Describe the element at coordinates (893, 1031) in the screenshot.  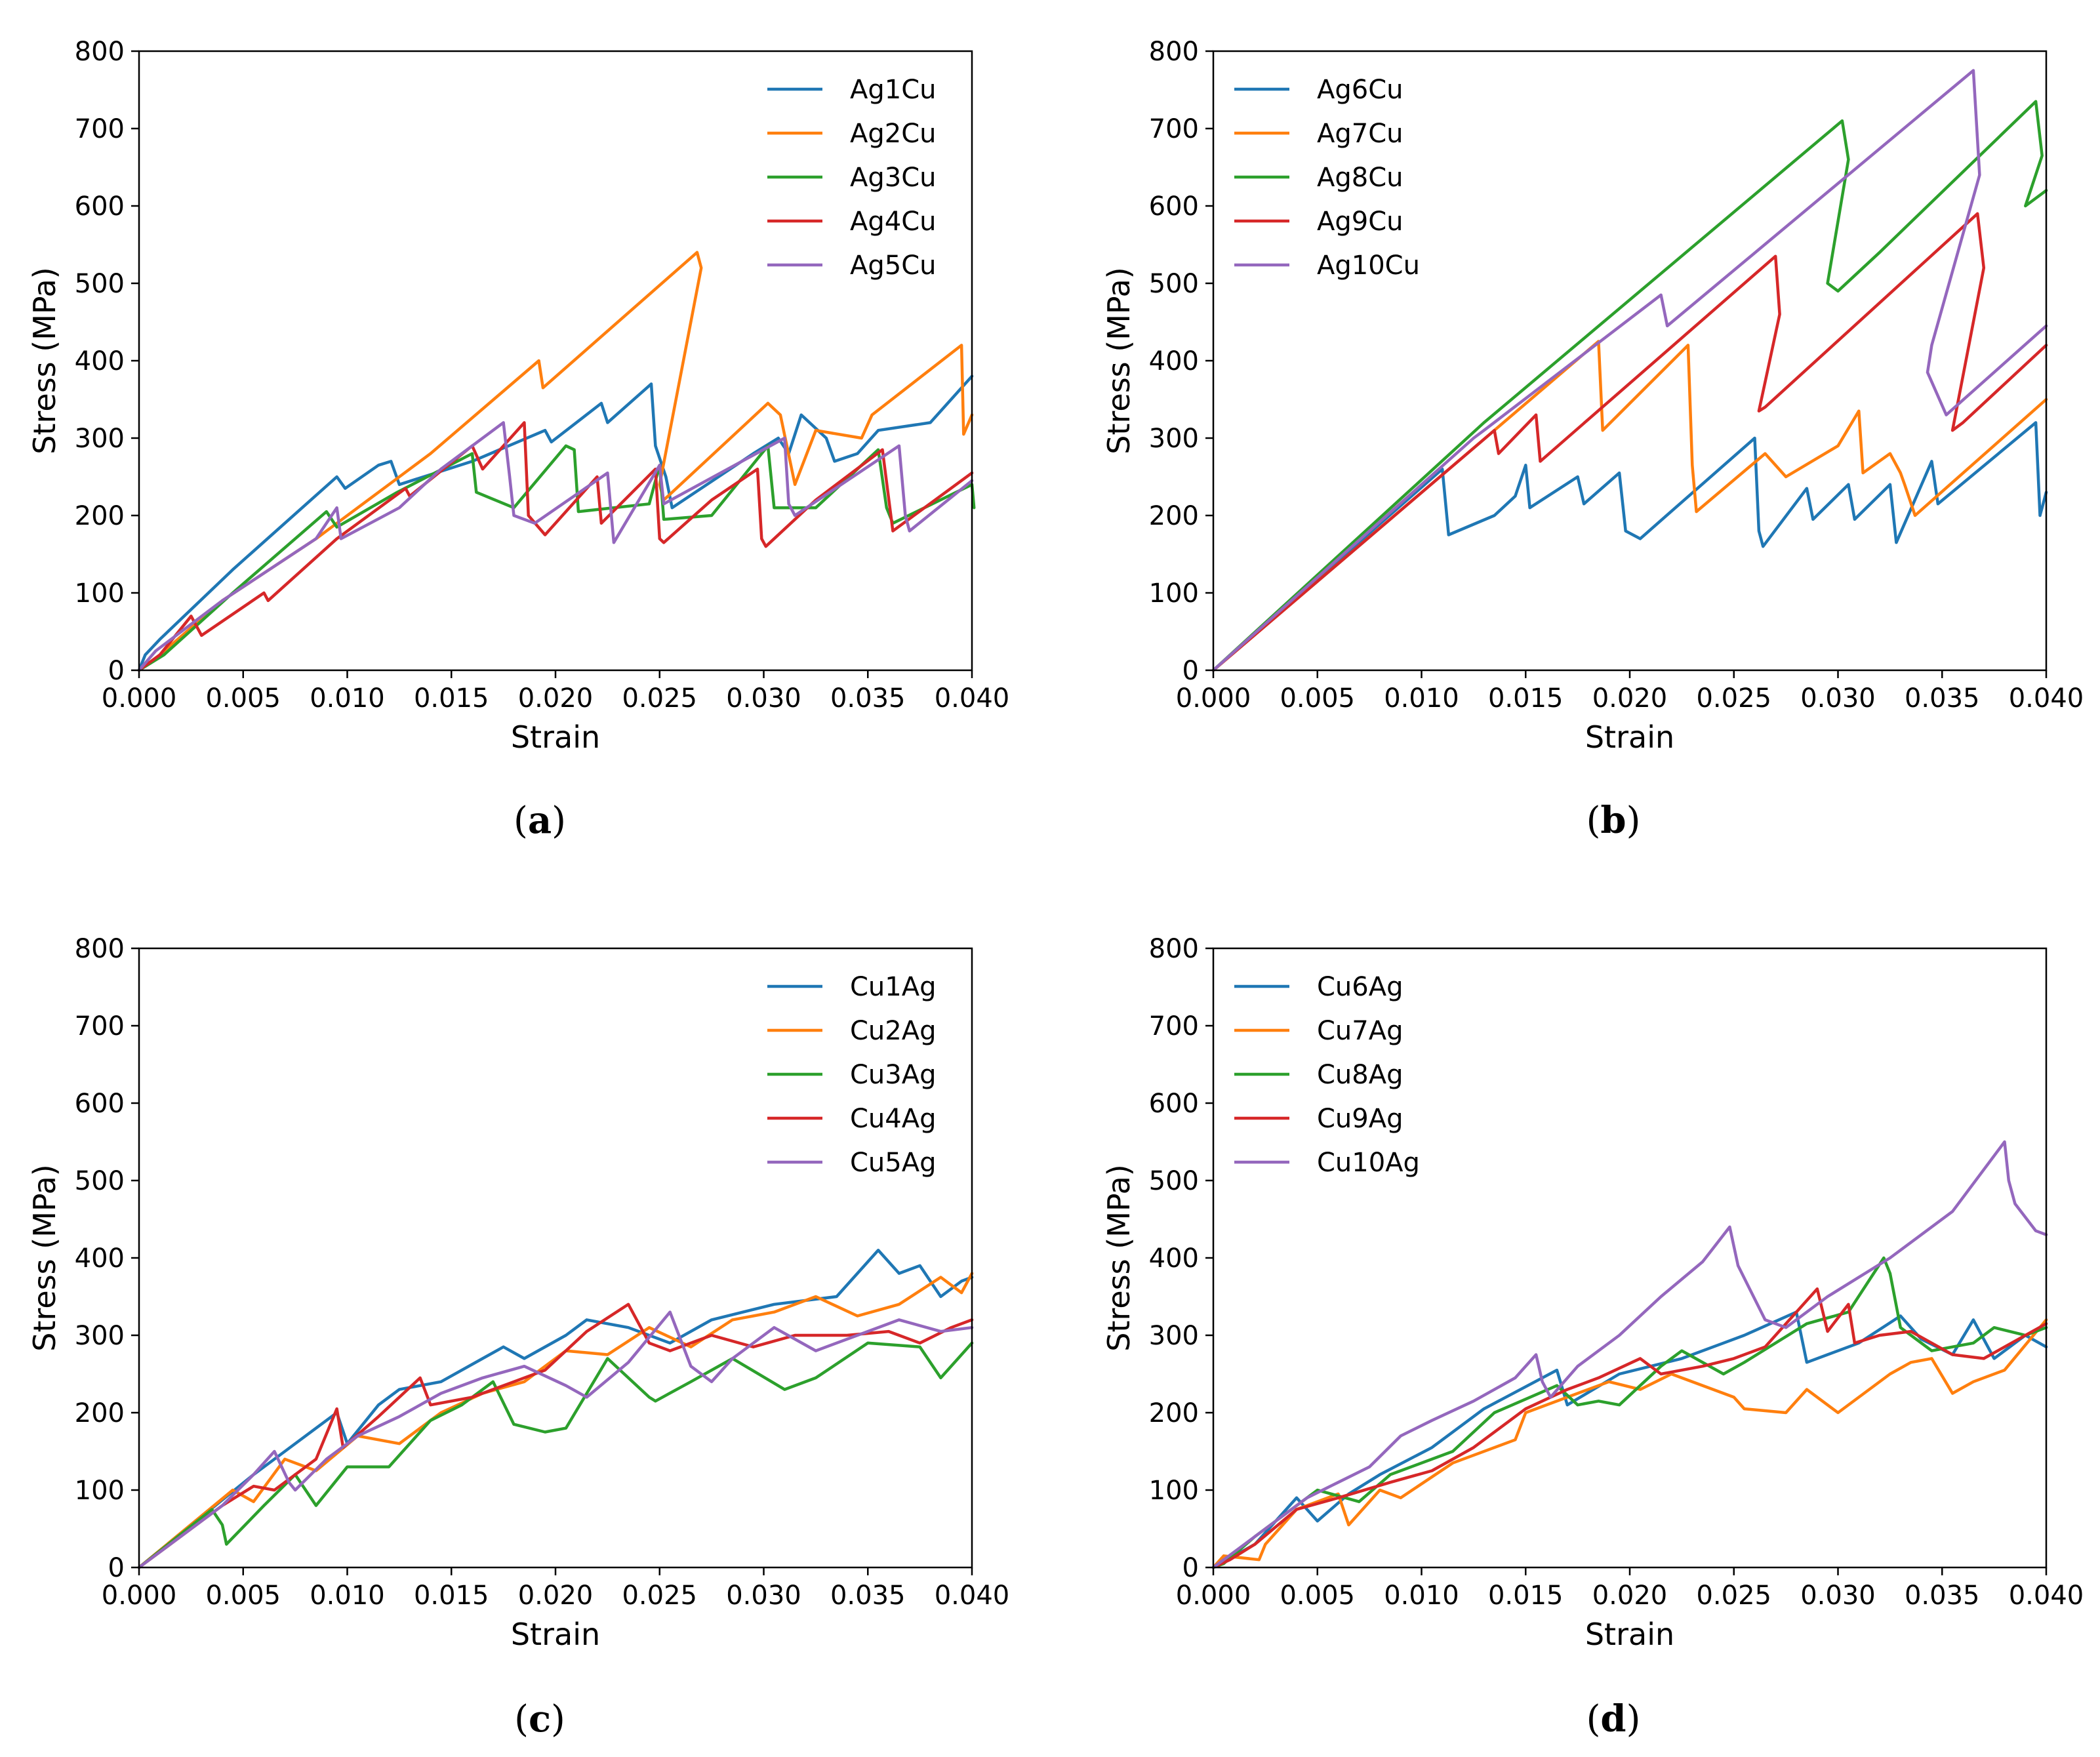
I see `legend-label-cu2ag: Cu2Ag` at that location.